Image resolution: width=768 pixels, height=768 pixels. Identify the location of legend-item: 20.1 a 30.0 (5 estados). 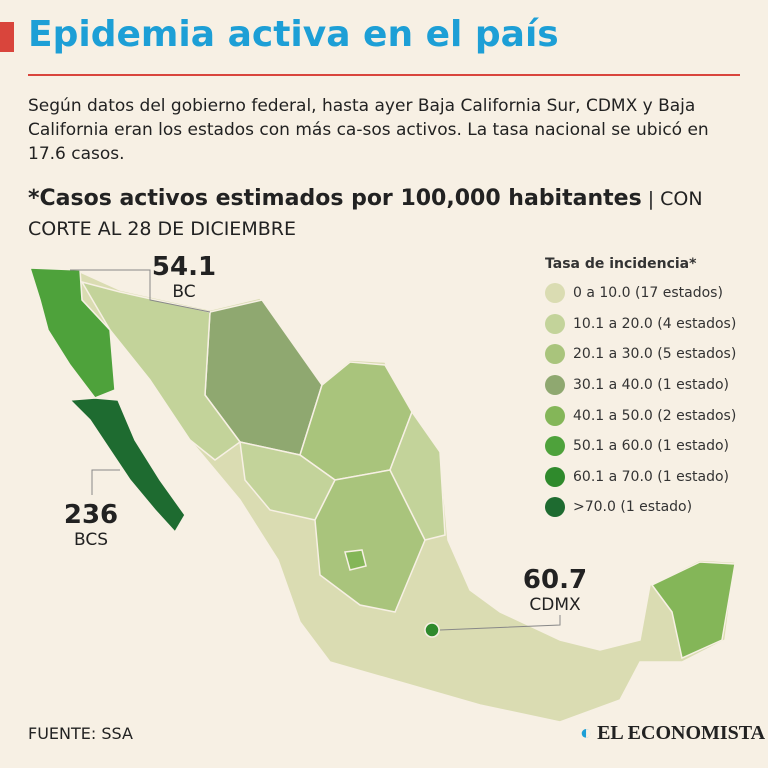
(640, 354).